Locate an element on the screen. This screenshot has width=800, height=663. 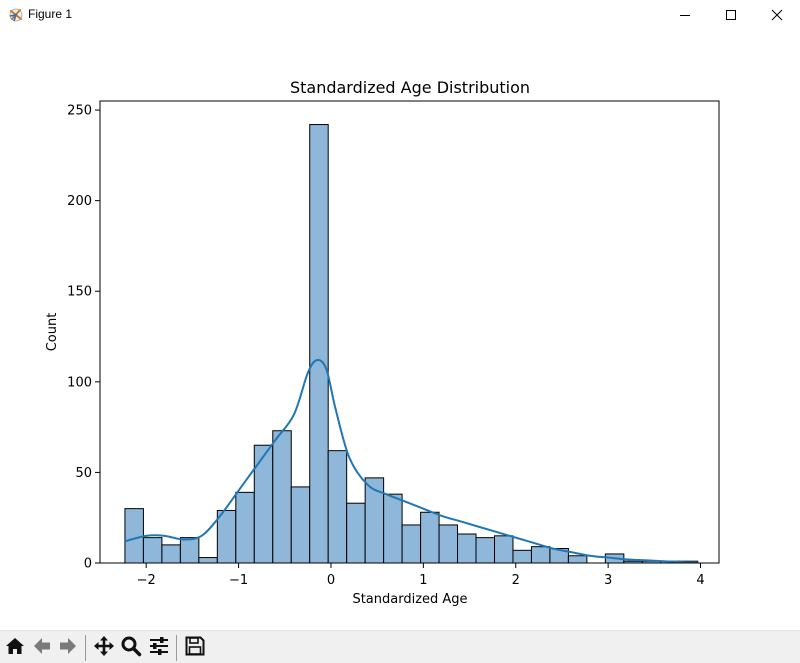
y-tick-label: 100 is located at coordinates (79, 382).